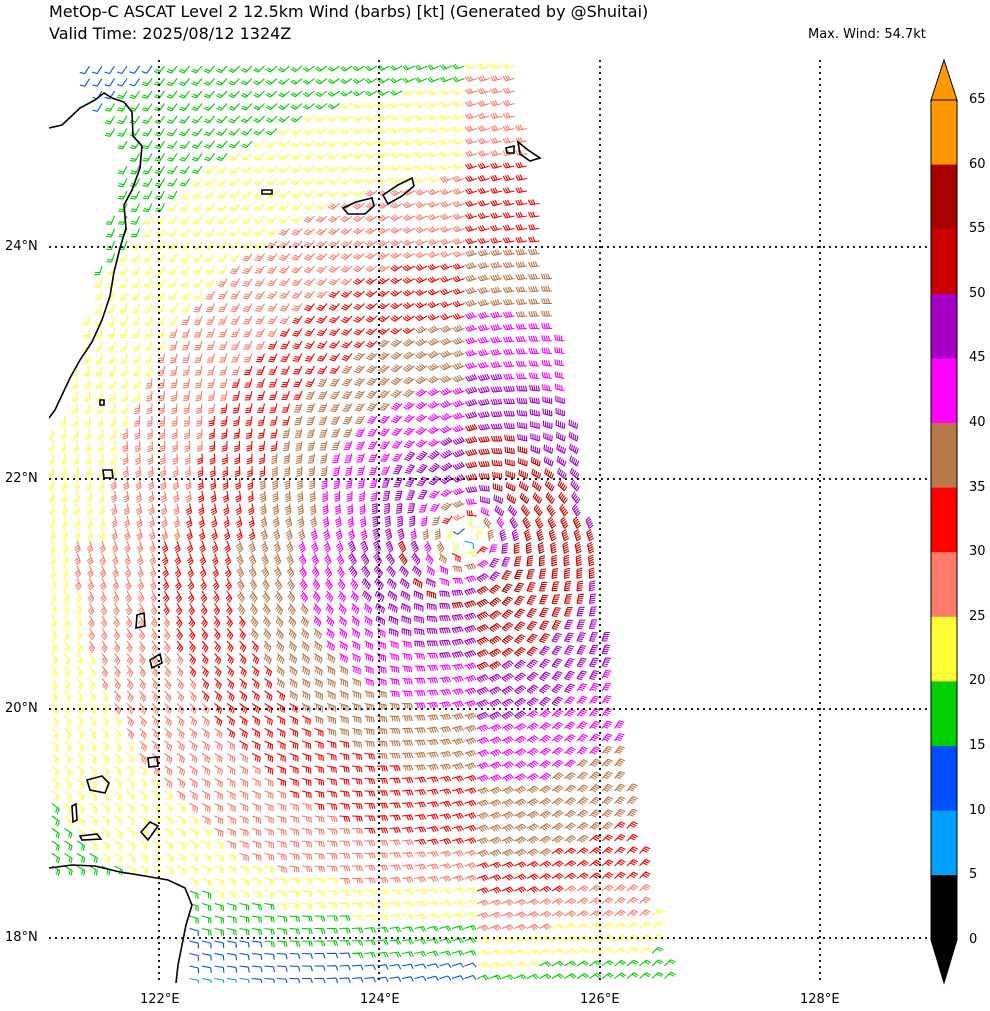  I want to click on colorbar-extend-min, so click(944, 962).